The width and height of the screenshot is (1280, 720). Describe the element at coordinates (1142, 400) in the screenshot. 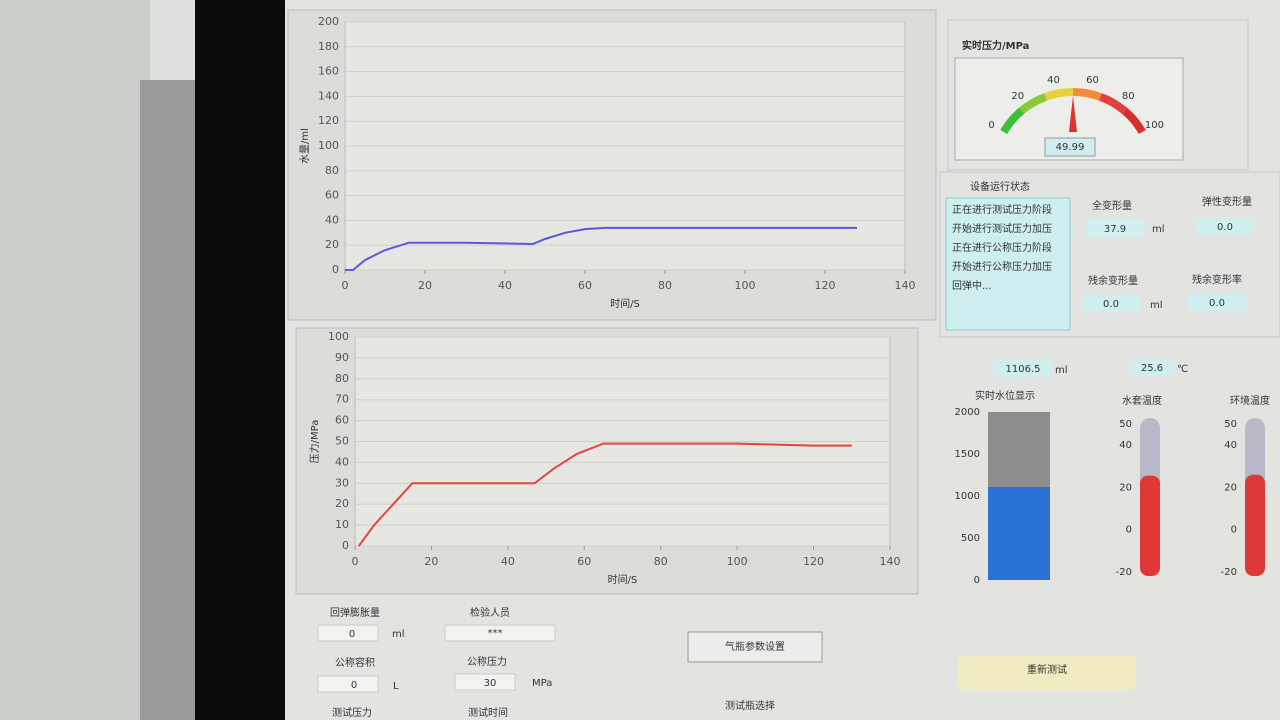

I see `thermo-title: 水套温度` at that location.